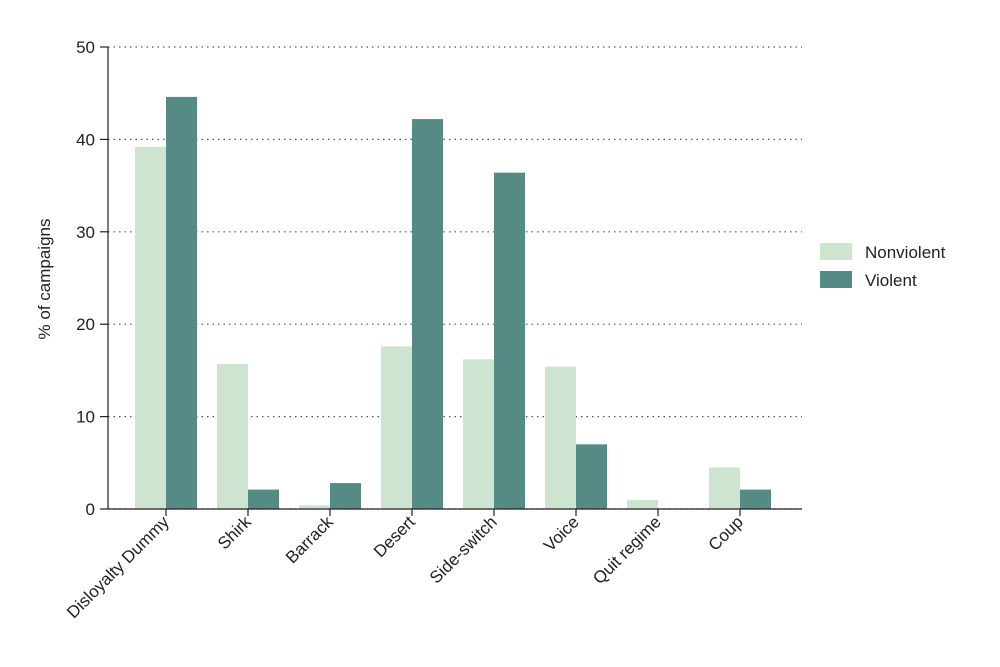 This screenshot has height=667, width=1000. I want to click on y-axis-title: % of campaigns, so click(44, 279).